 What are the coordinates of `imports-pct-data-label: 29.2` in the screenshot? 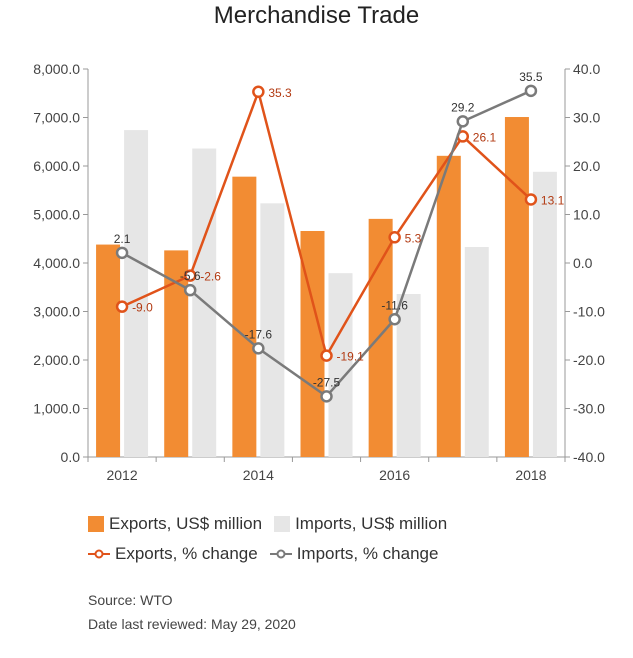 It's located at (463, 107).